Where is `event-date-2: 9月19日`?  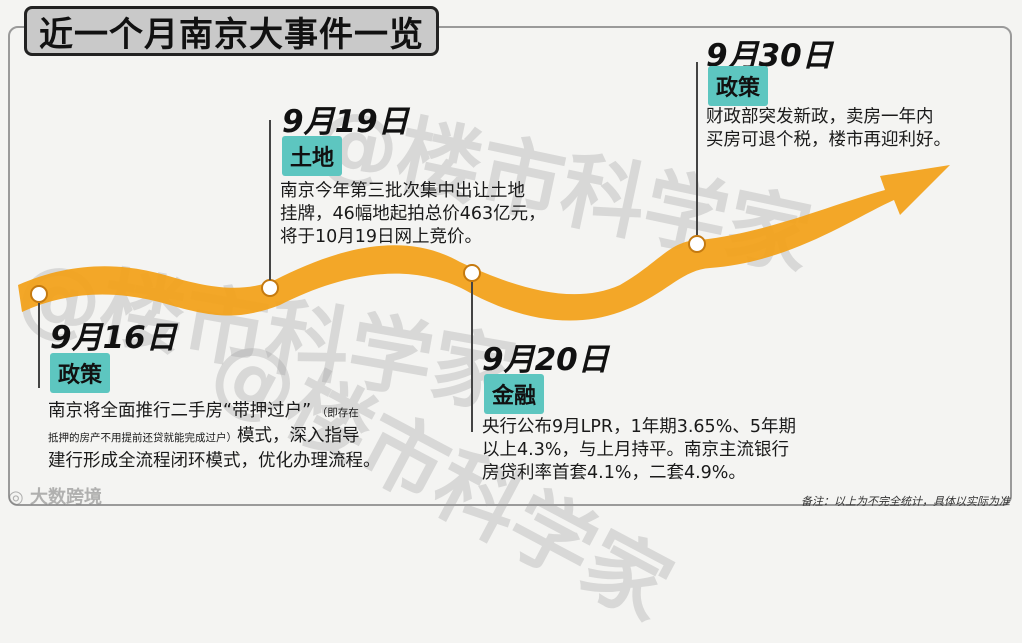
event-date-2: 9月19日 is located at coordinates (345, 122).